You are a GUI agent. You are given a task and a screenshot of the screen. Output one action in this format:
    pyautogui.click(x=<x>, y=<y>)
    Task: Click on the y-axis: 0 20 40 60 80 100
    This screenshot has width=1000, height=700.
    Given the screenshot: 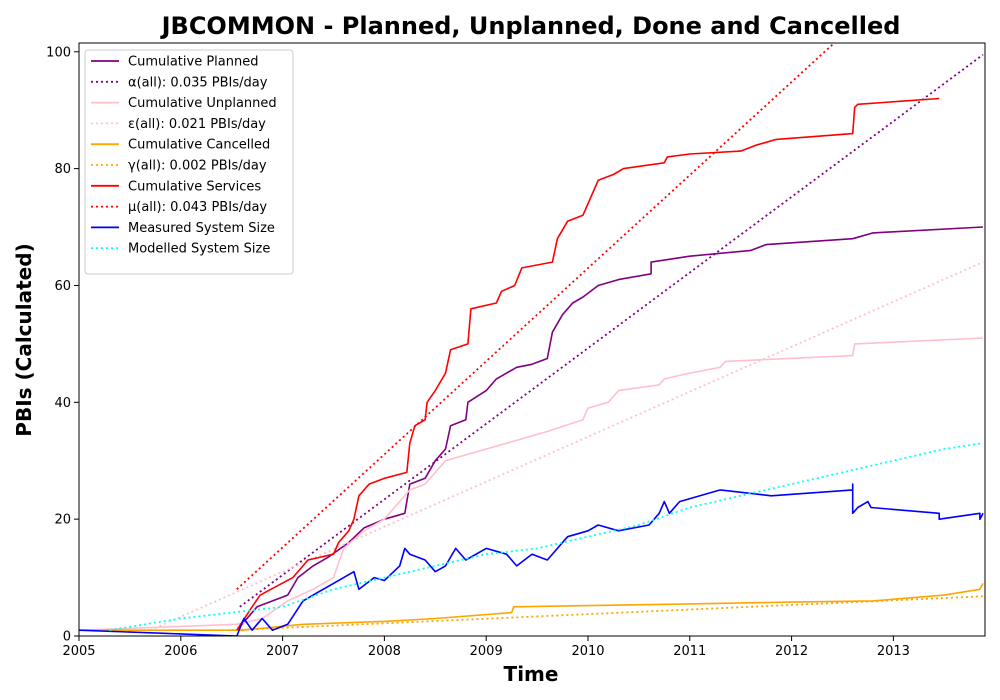 What is the action you would take?
    pyautogui.click(x=62, y=345)
    